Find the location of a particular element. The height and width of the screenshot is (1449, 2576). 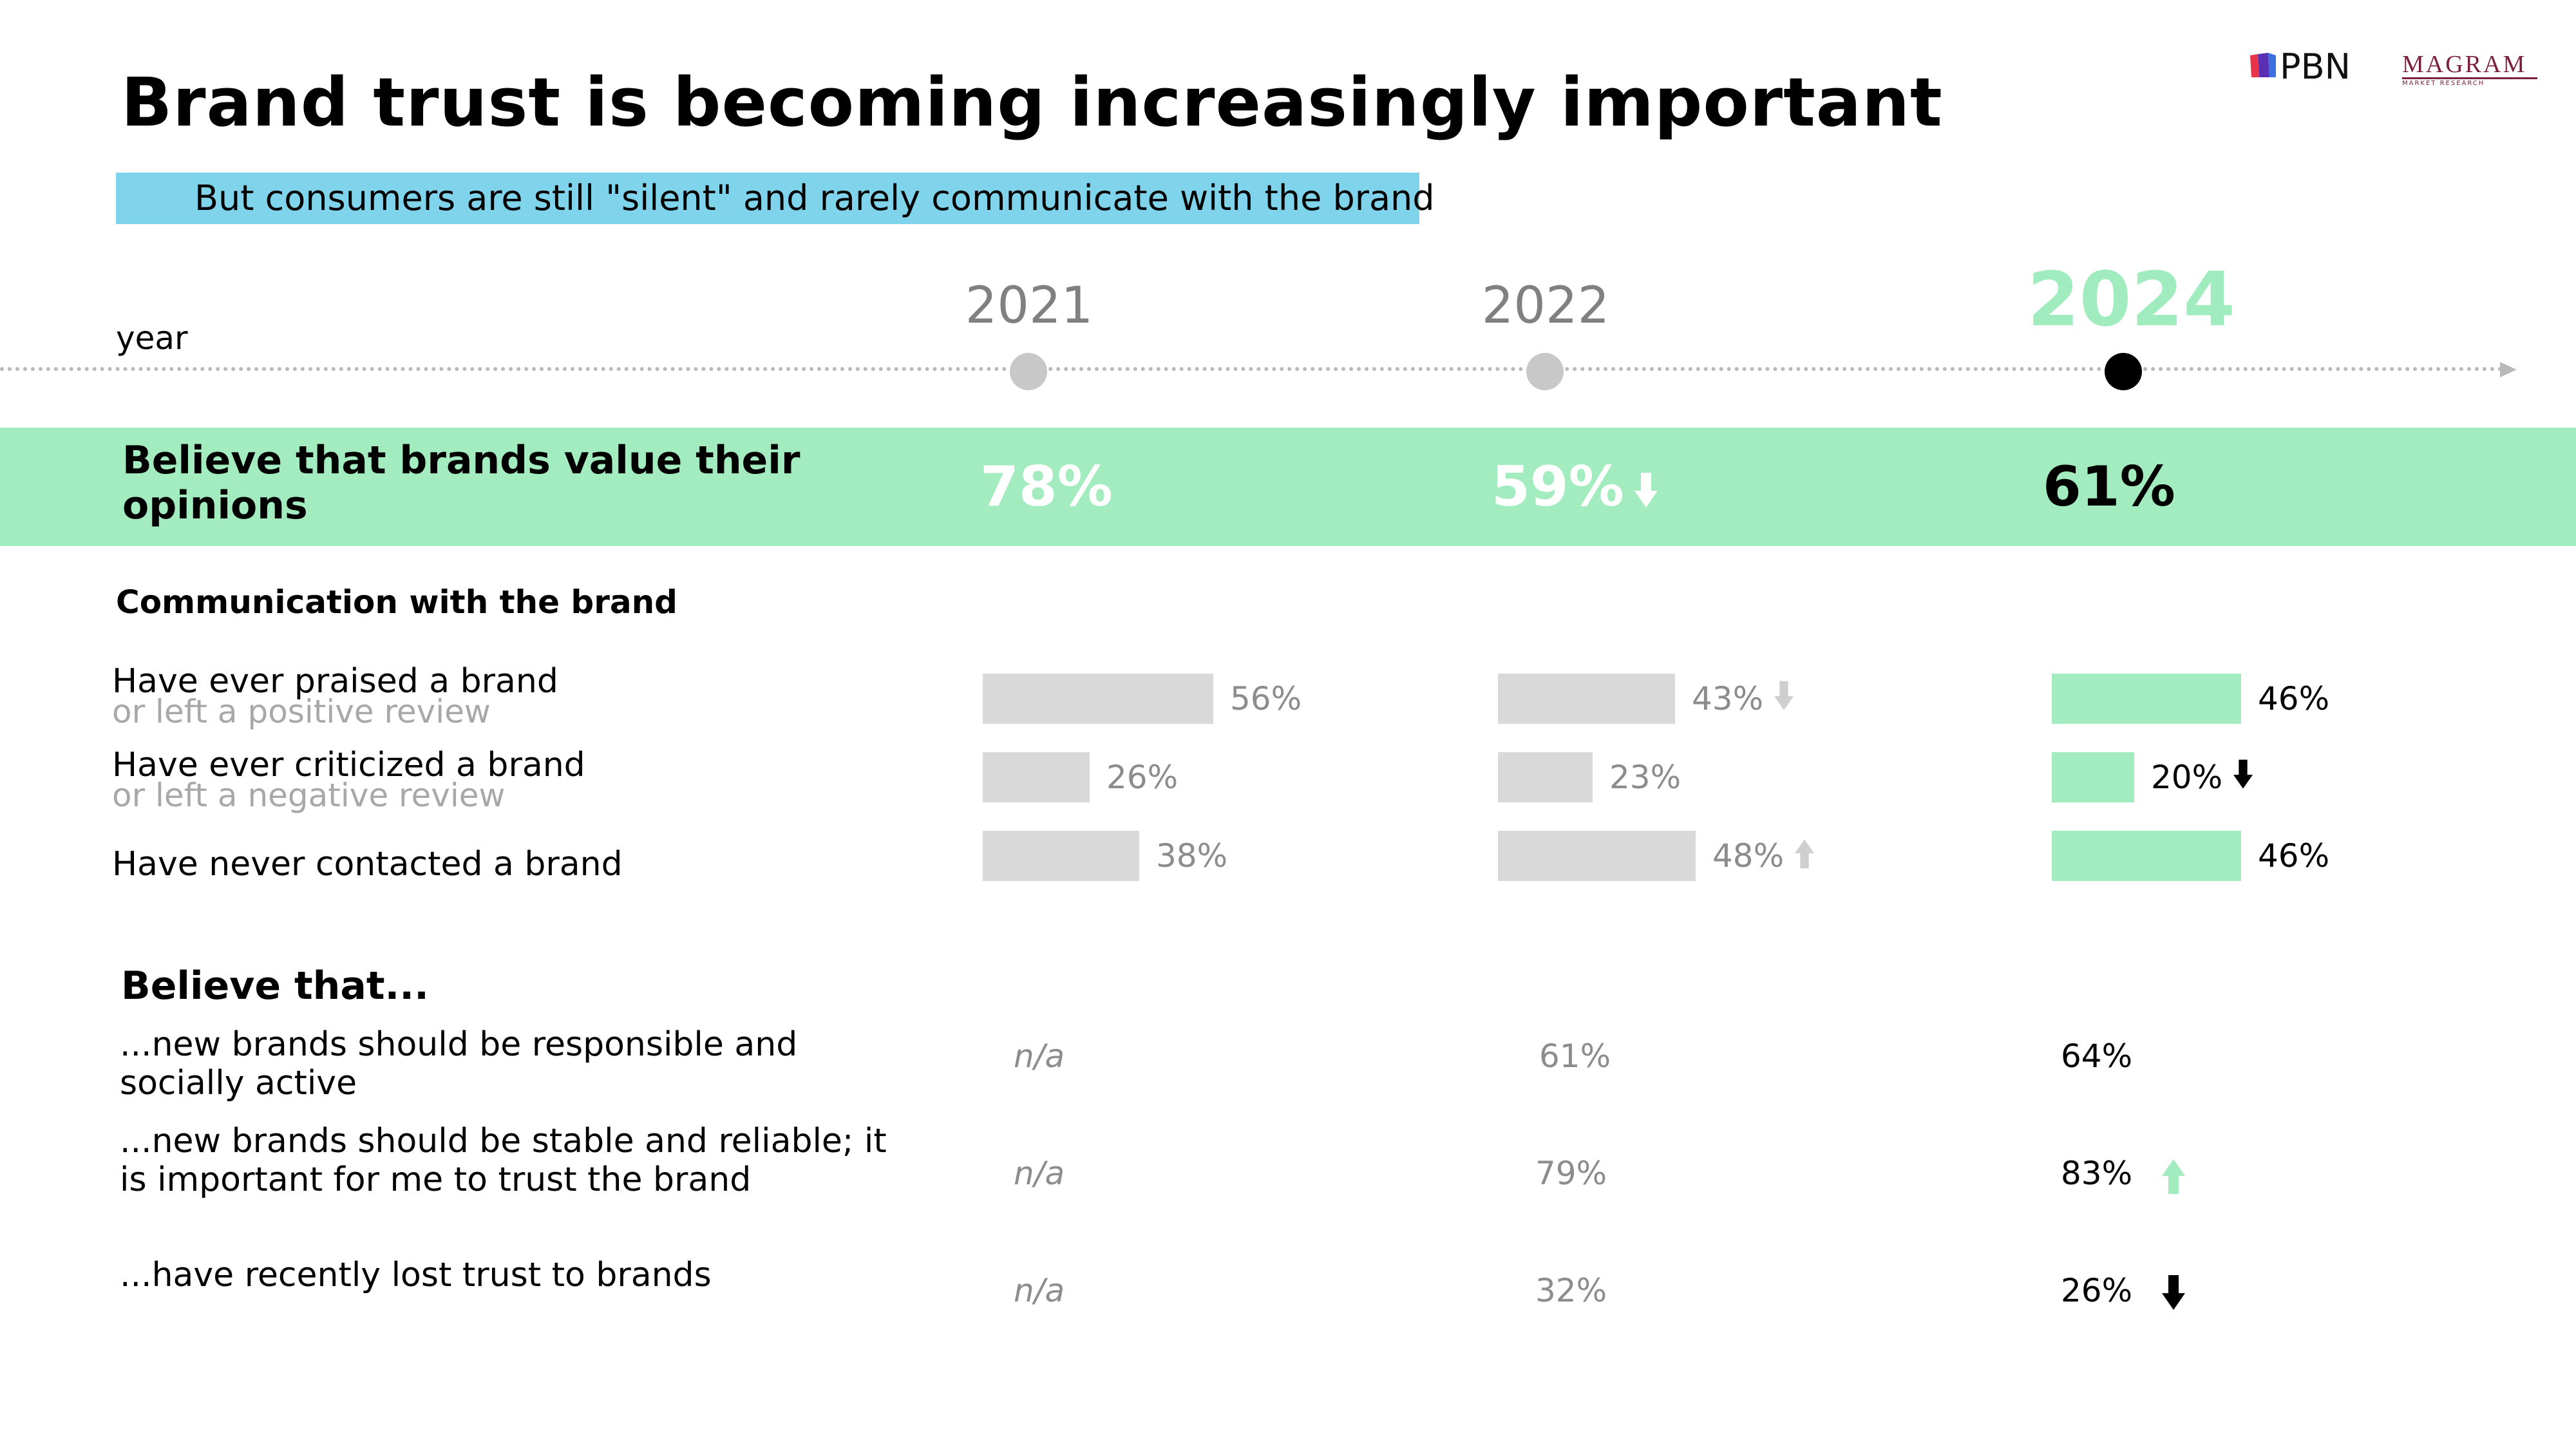

bar-value-label: 38% is located at coordinates (1192, 856).